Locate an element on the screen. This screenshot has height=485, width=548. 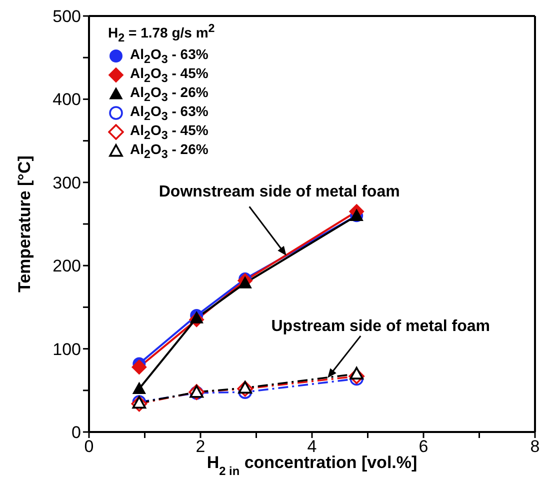
x-tick-label: 0 is located at coordinates (89, 446).